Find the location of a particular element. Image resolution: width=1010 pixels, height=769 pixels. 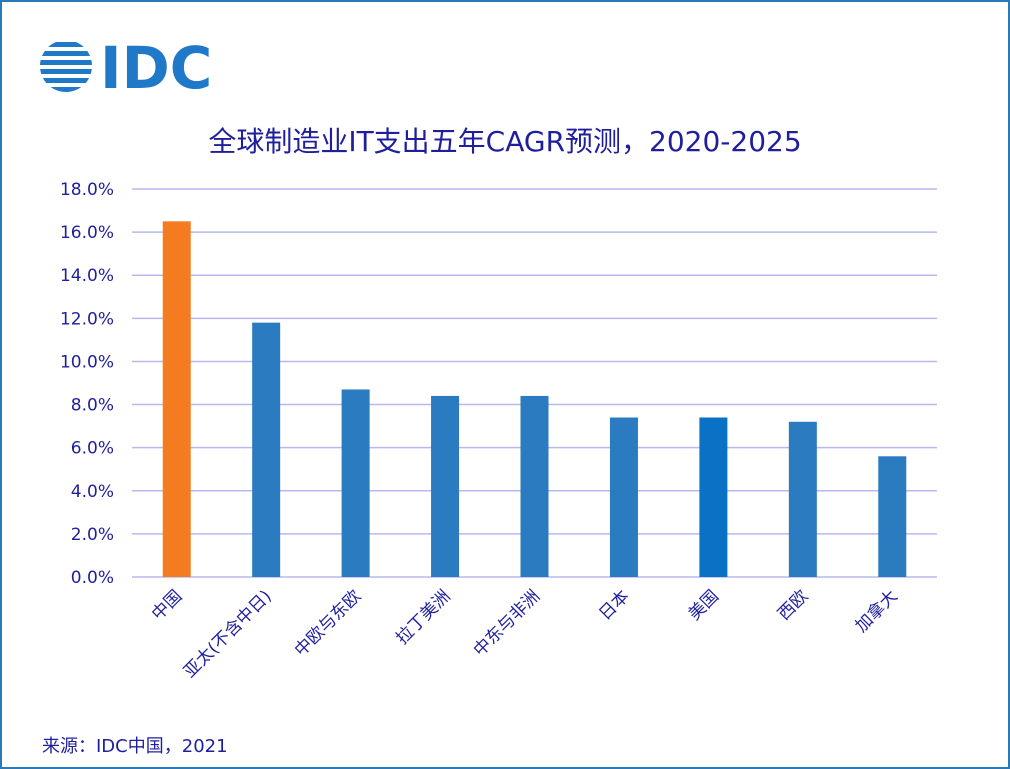

x-tick-label: 美国 is located at coordinates (704, 605).